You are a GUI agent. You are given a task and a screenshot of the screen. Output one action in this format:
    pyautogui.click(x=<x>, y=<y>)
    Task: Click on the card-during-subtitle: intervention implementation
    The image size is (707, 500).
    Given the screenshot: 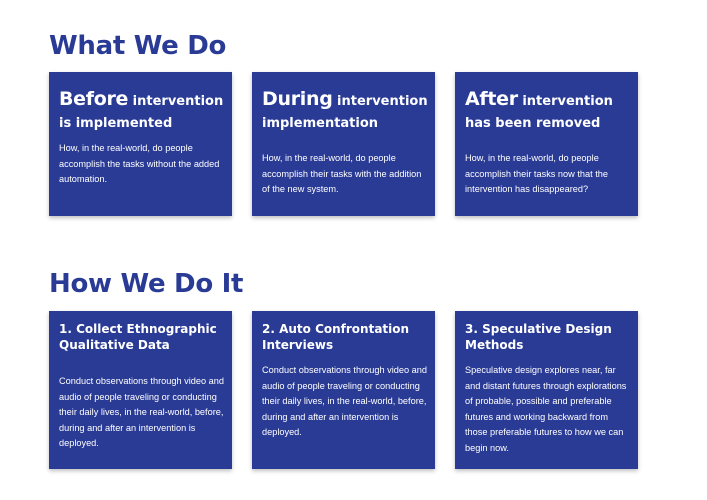 What is the action you would take?
    pyautogui.click(x=345, y=112)
    